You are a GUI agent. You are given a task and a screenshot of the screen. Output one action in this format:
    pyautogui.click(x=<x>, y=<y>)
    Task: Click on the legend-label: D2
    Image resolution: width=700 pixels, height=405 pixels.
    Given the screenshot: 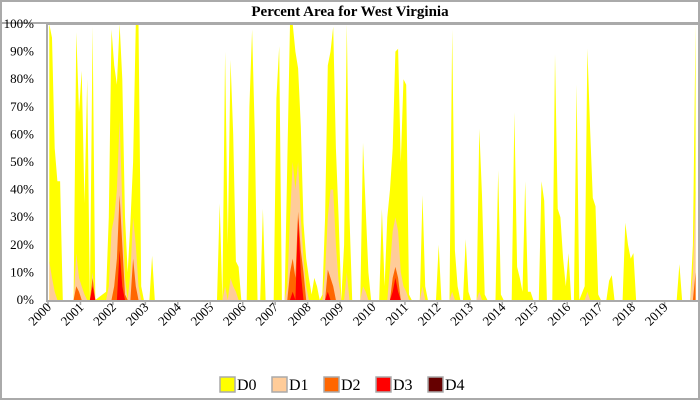 What is the action you would take?
    pyautogui.click(x=351, y=385)
    